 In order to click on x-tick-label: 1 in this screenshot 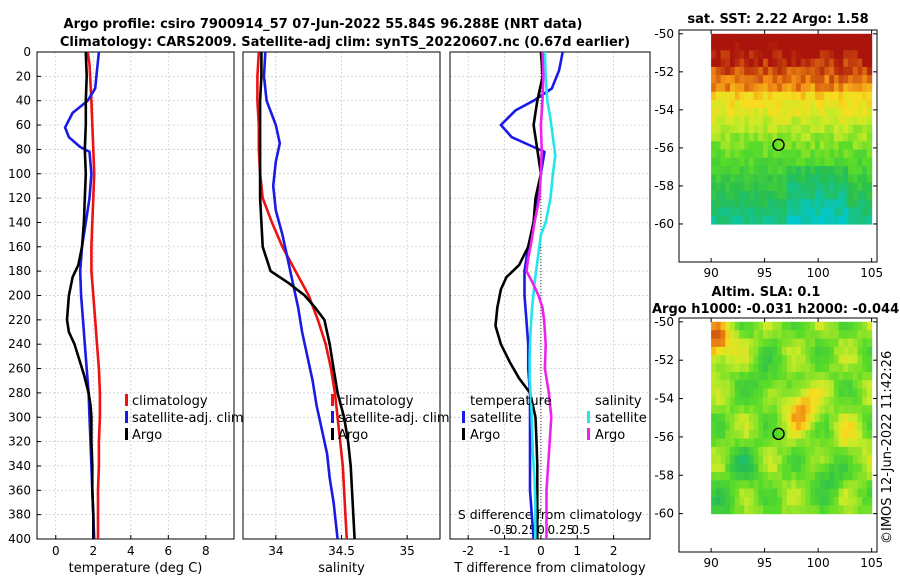, I will do `click(577, 551)`.